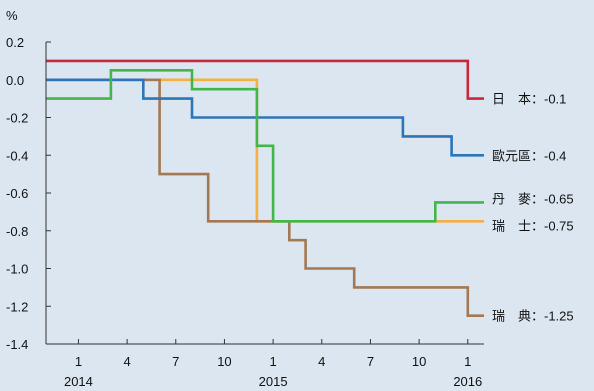 This screenshot has width=594, height=391. Describe the element at coordinates (17, 344) in the screenshot. I see `y-tick-label: -1.4` at that location.